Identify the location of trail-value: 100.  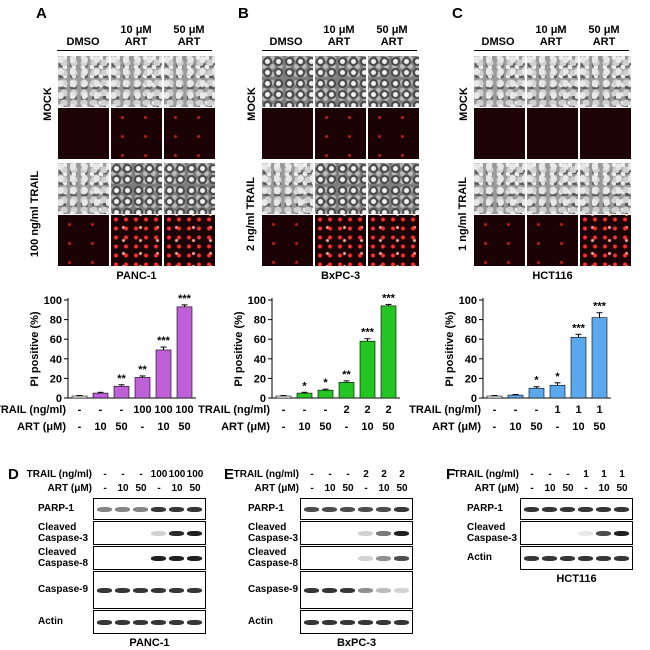
(142, 410).